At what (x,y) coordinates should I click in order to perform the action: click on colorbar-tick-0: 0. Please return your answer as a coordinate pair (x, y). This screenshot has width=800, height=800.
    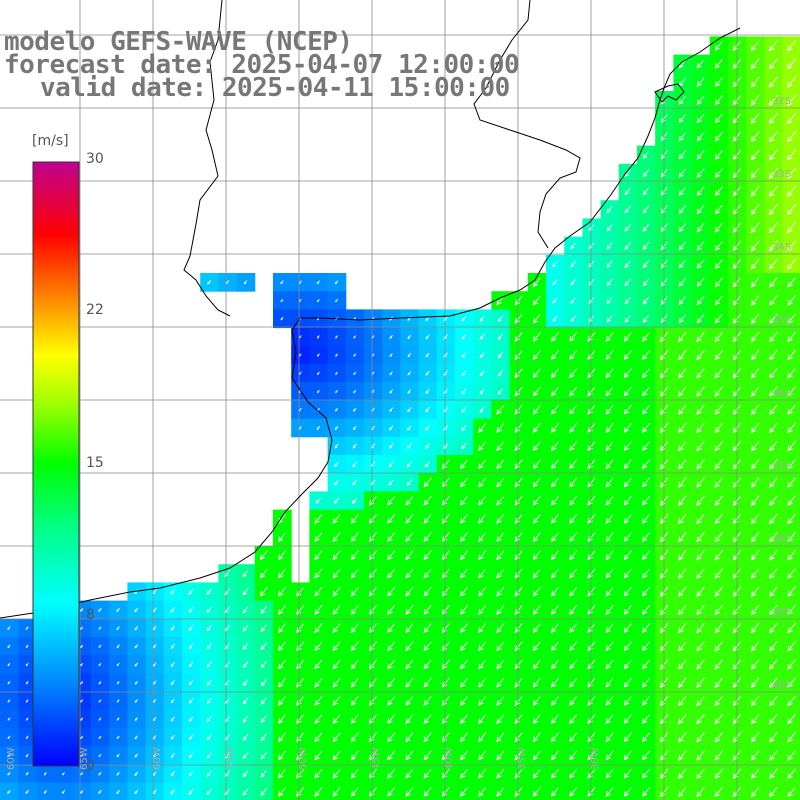
    Looking at the image, I should click on (90, 766).